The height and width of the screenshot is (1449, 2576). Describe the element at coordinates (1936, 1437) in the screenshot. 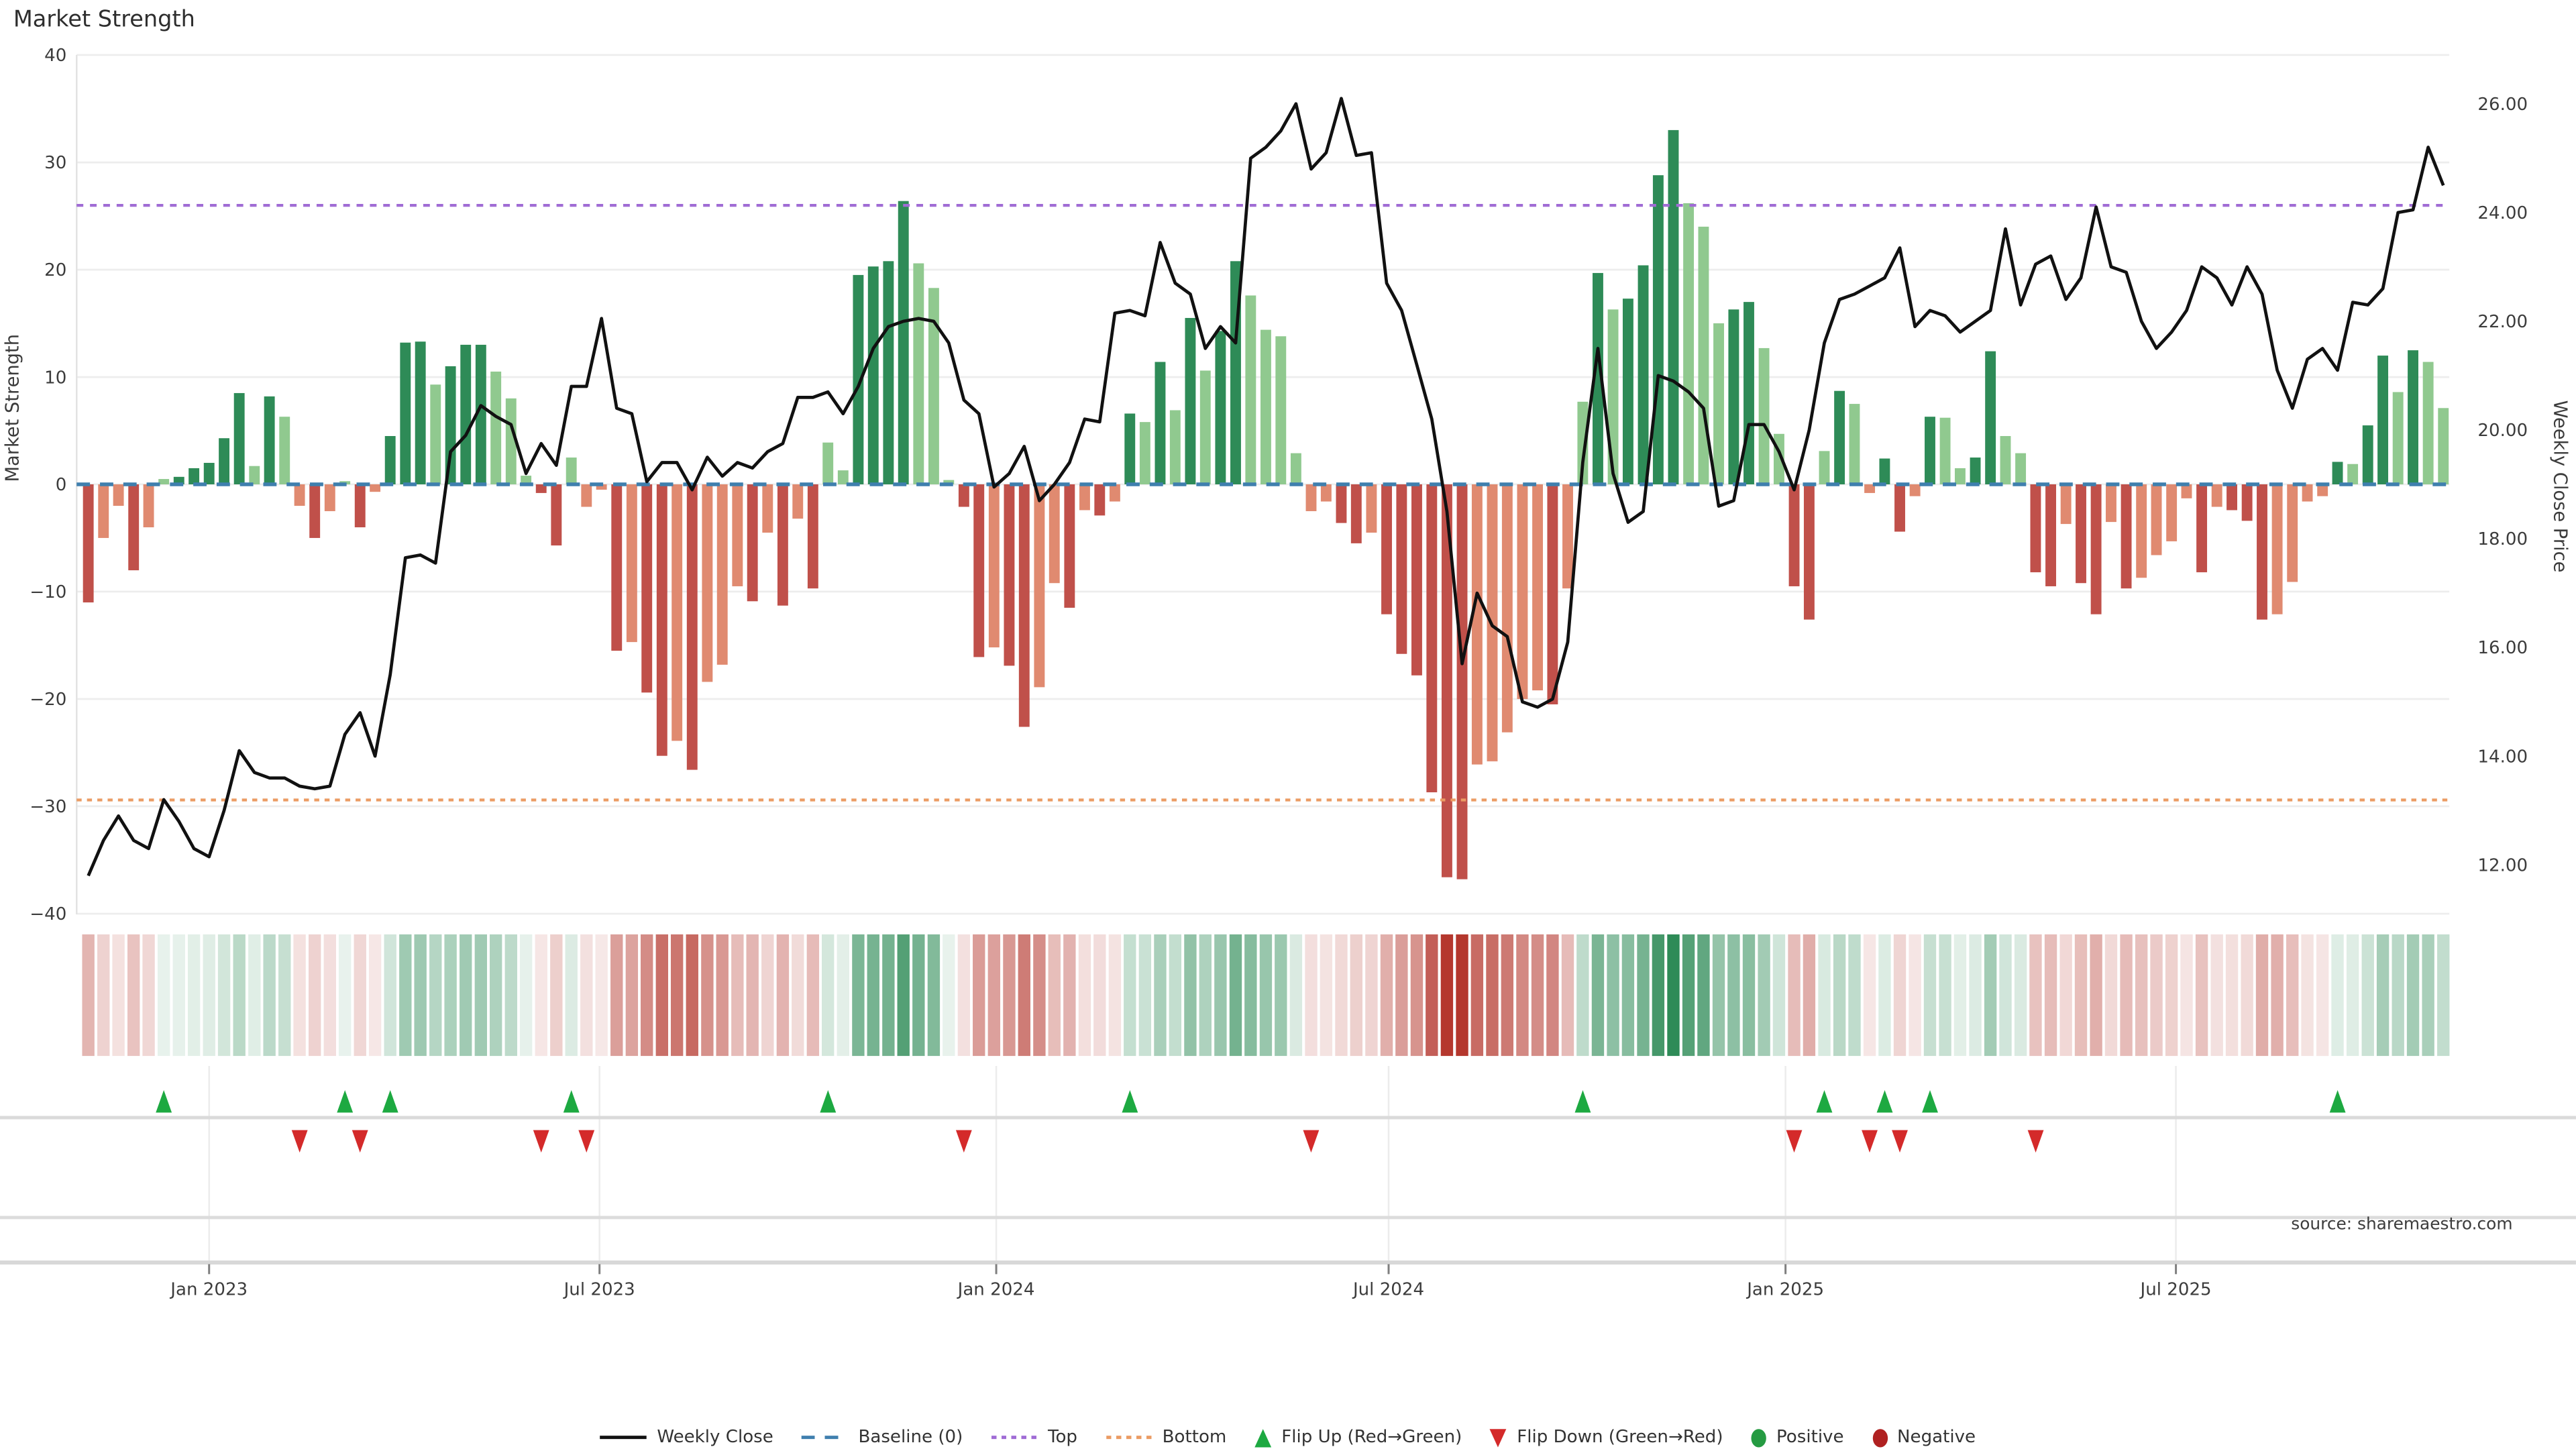

I see `legend-label: Negative` at that location.